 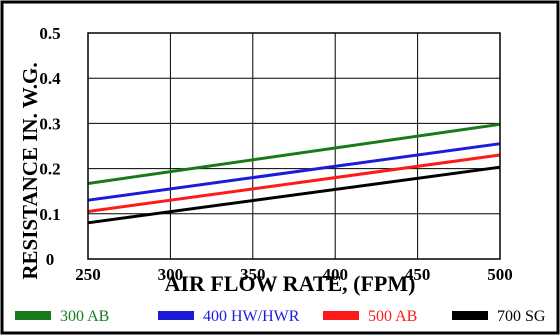 I want to click on legend-label-2: 500 AB, so click(x=392, y=316).